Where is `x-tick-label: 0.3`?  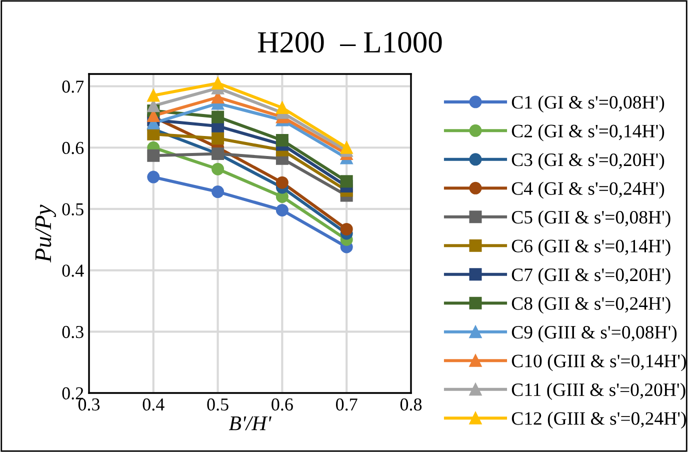 x-tick-label: 0.3 is located at coordinates (89, 404).